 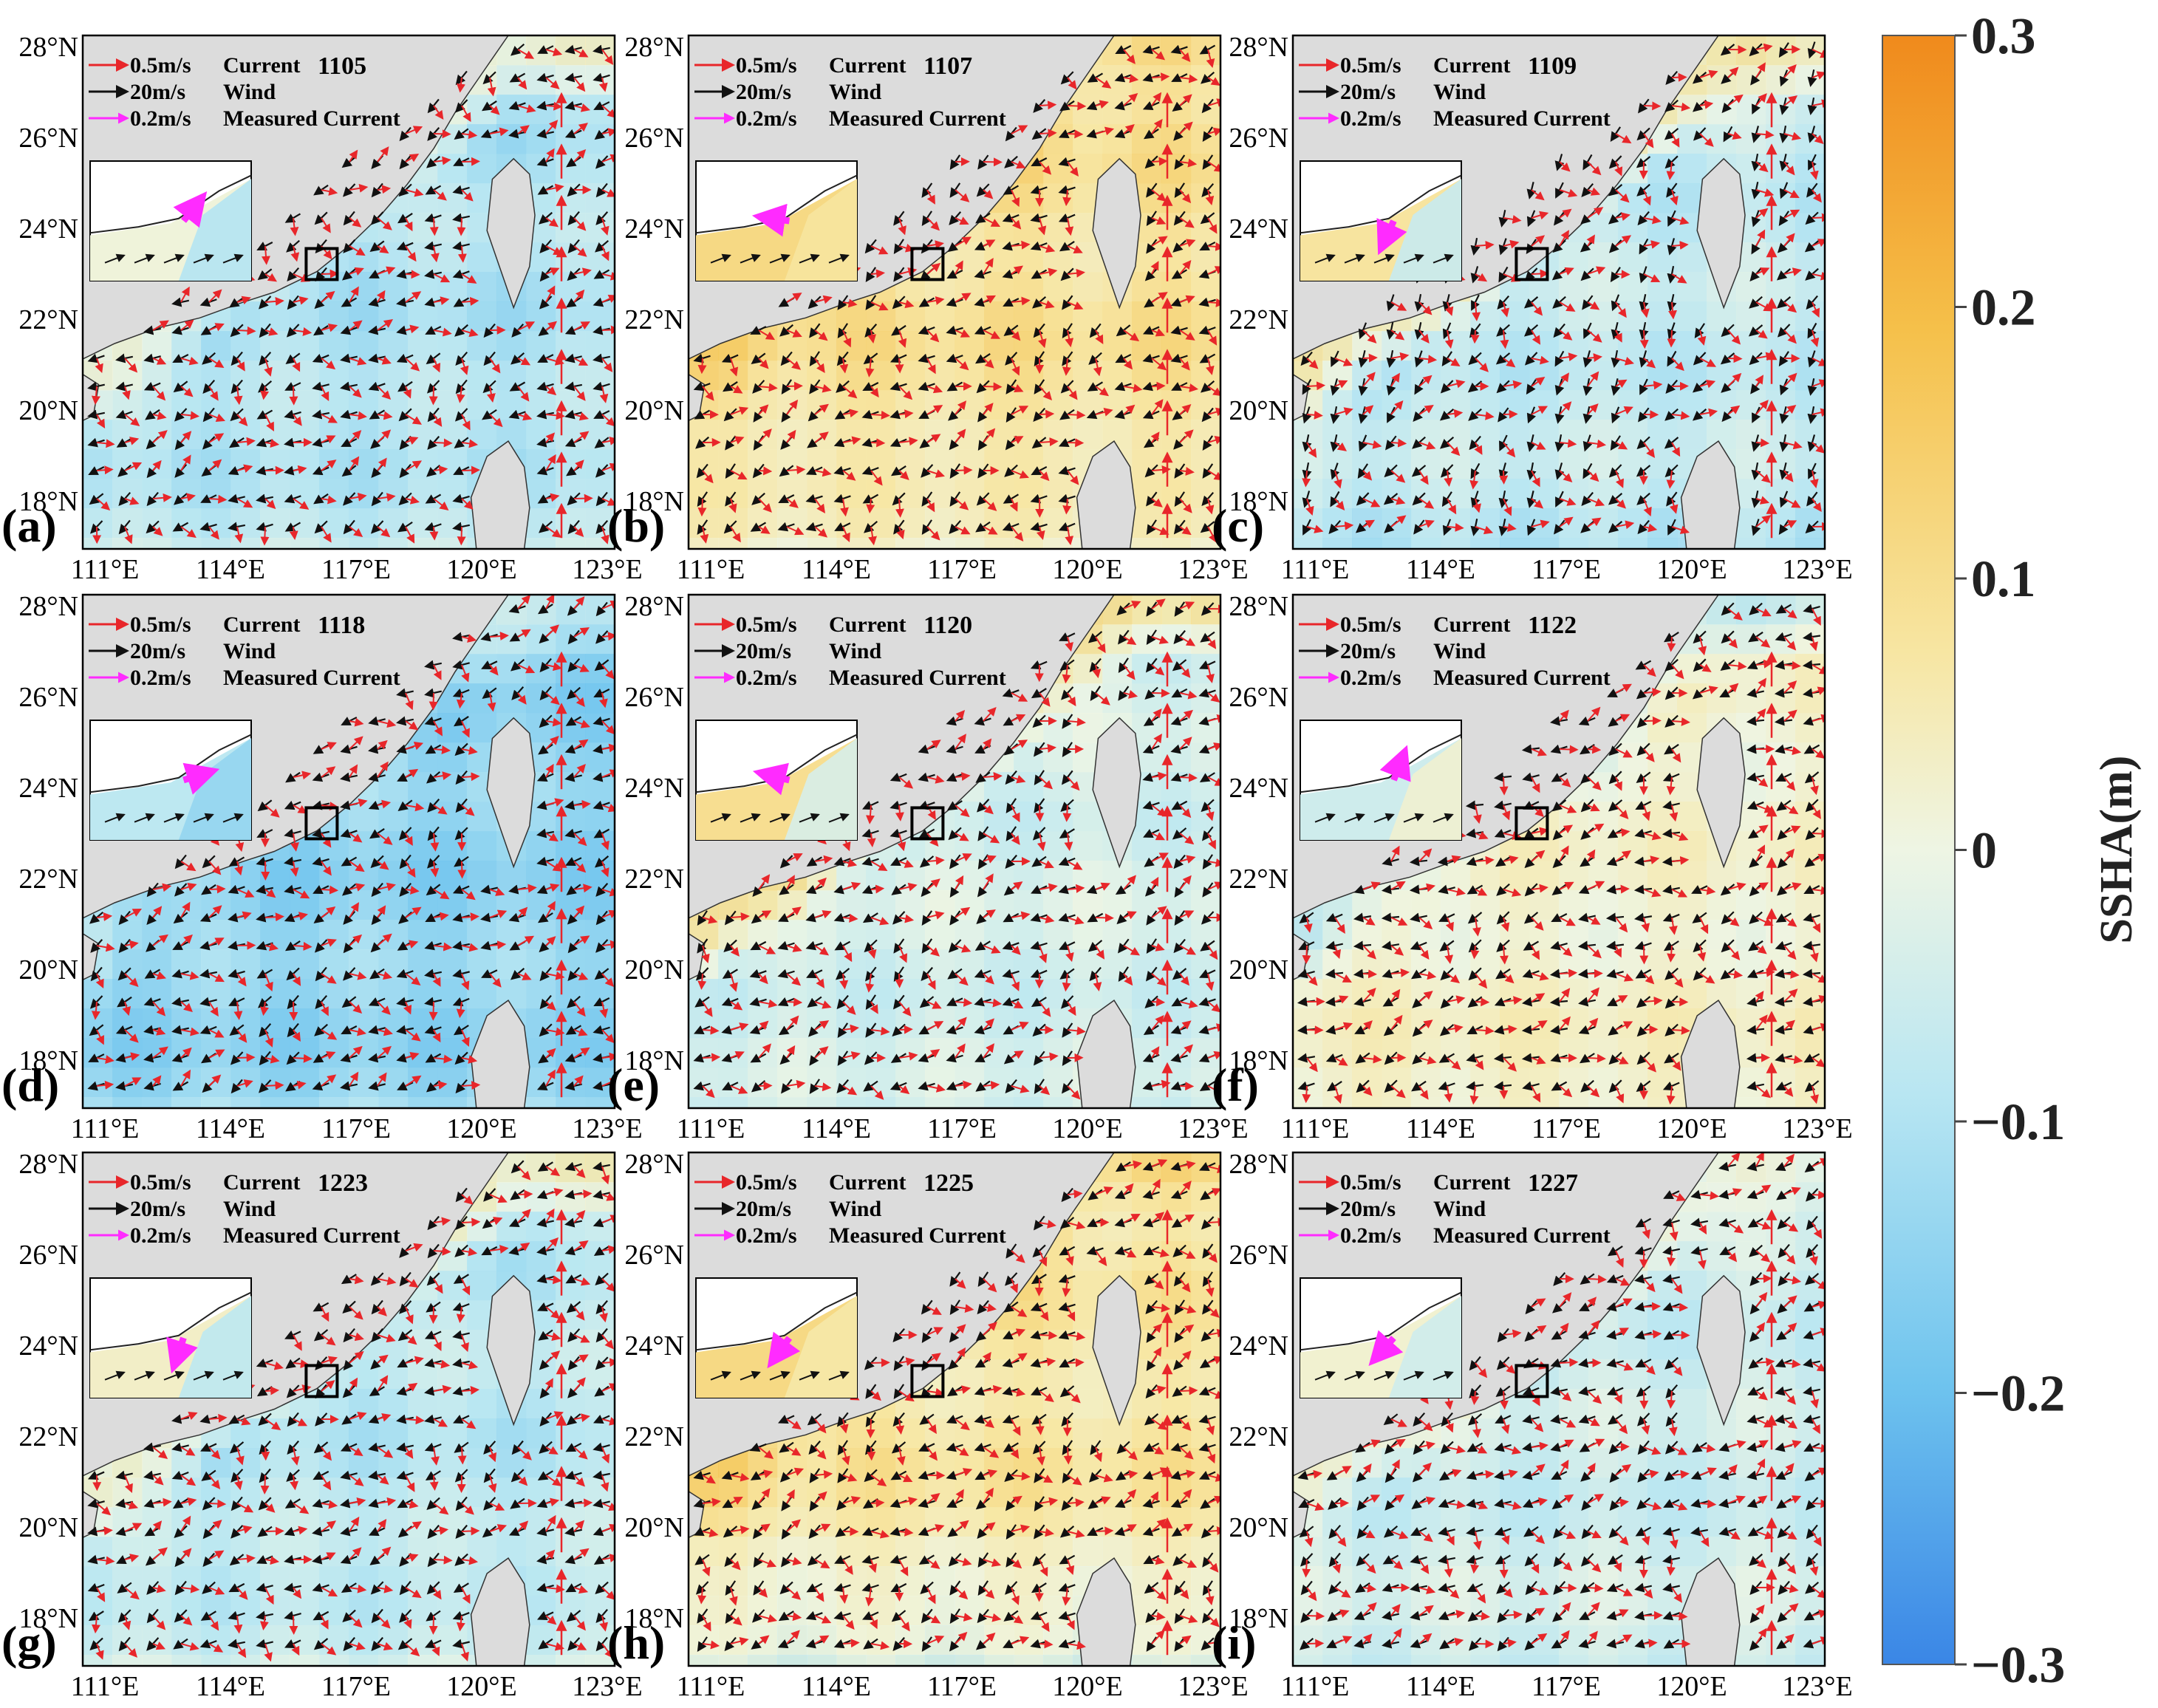 I want to click on legend-wind-scale: 20m/s, so click(x=763, y=92).